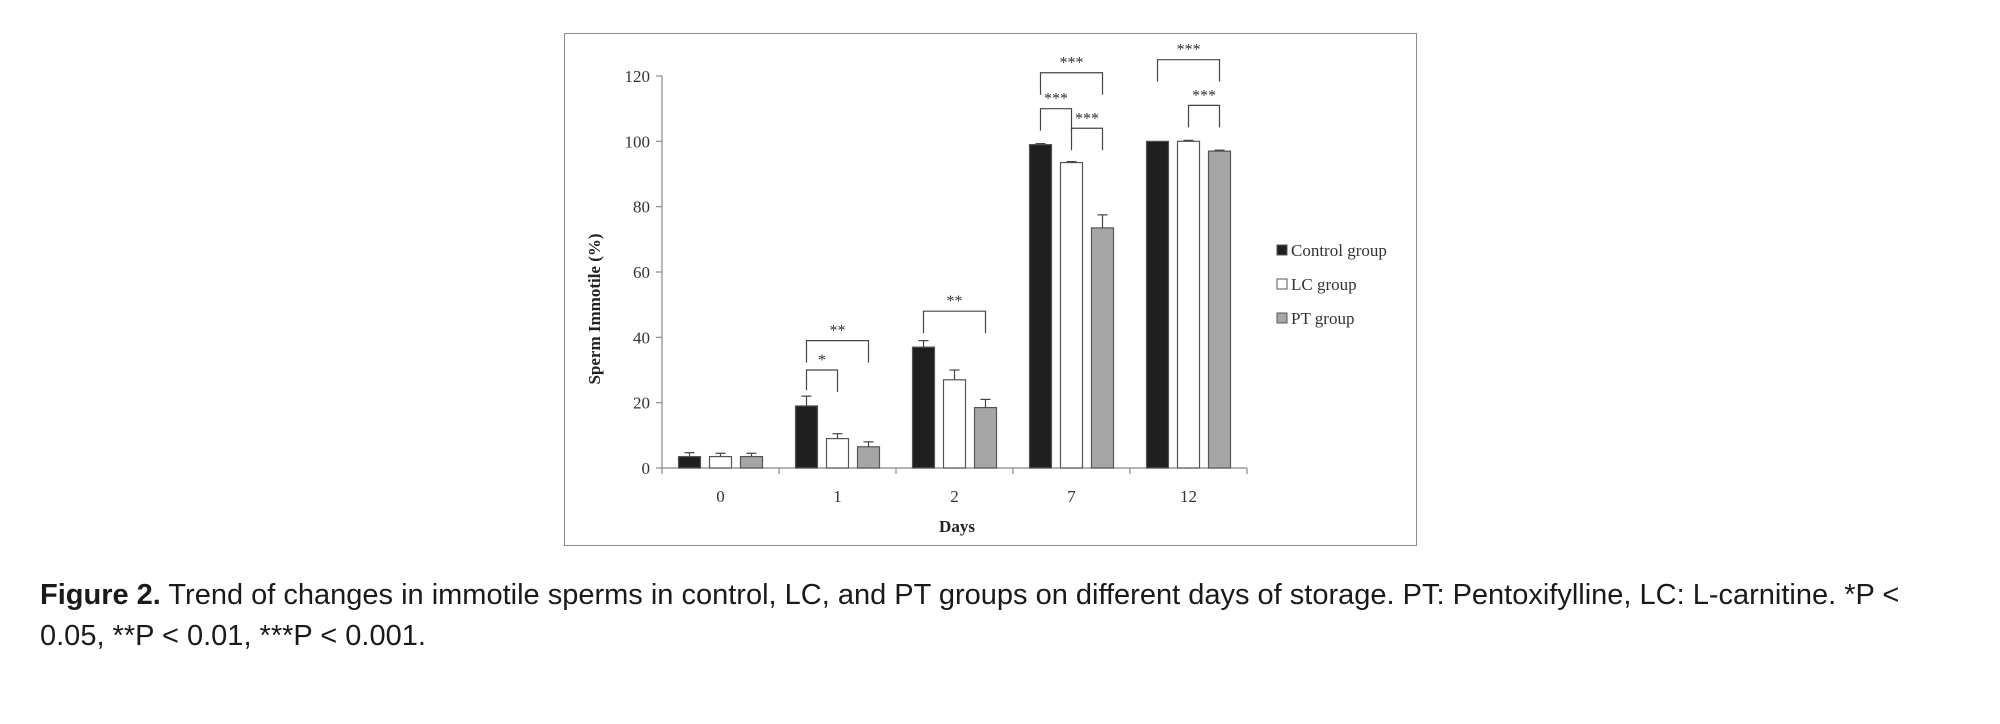 The height and width of the screenshot is (724, 2000). I want to click on y-tick-label: 40, so click(641, 337).